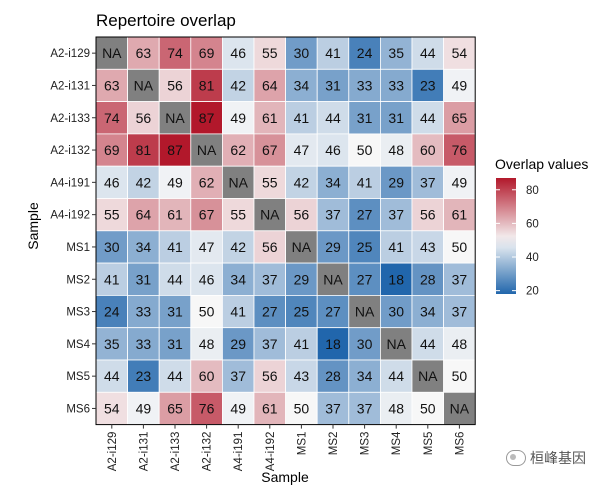  What do you see at coordinates (70, 86) in the screenshot?
I see `y-tick-label: A2-i131` at bounding box center [70, 86].